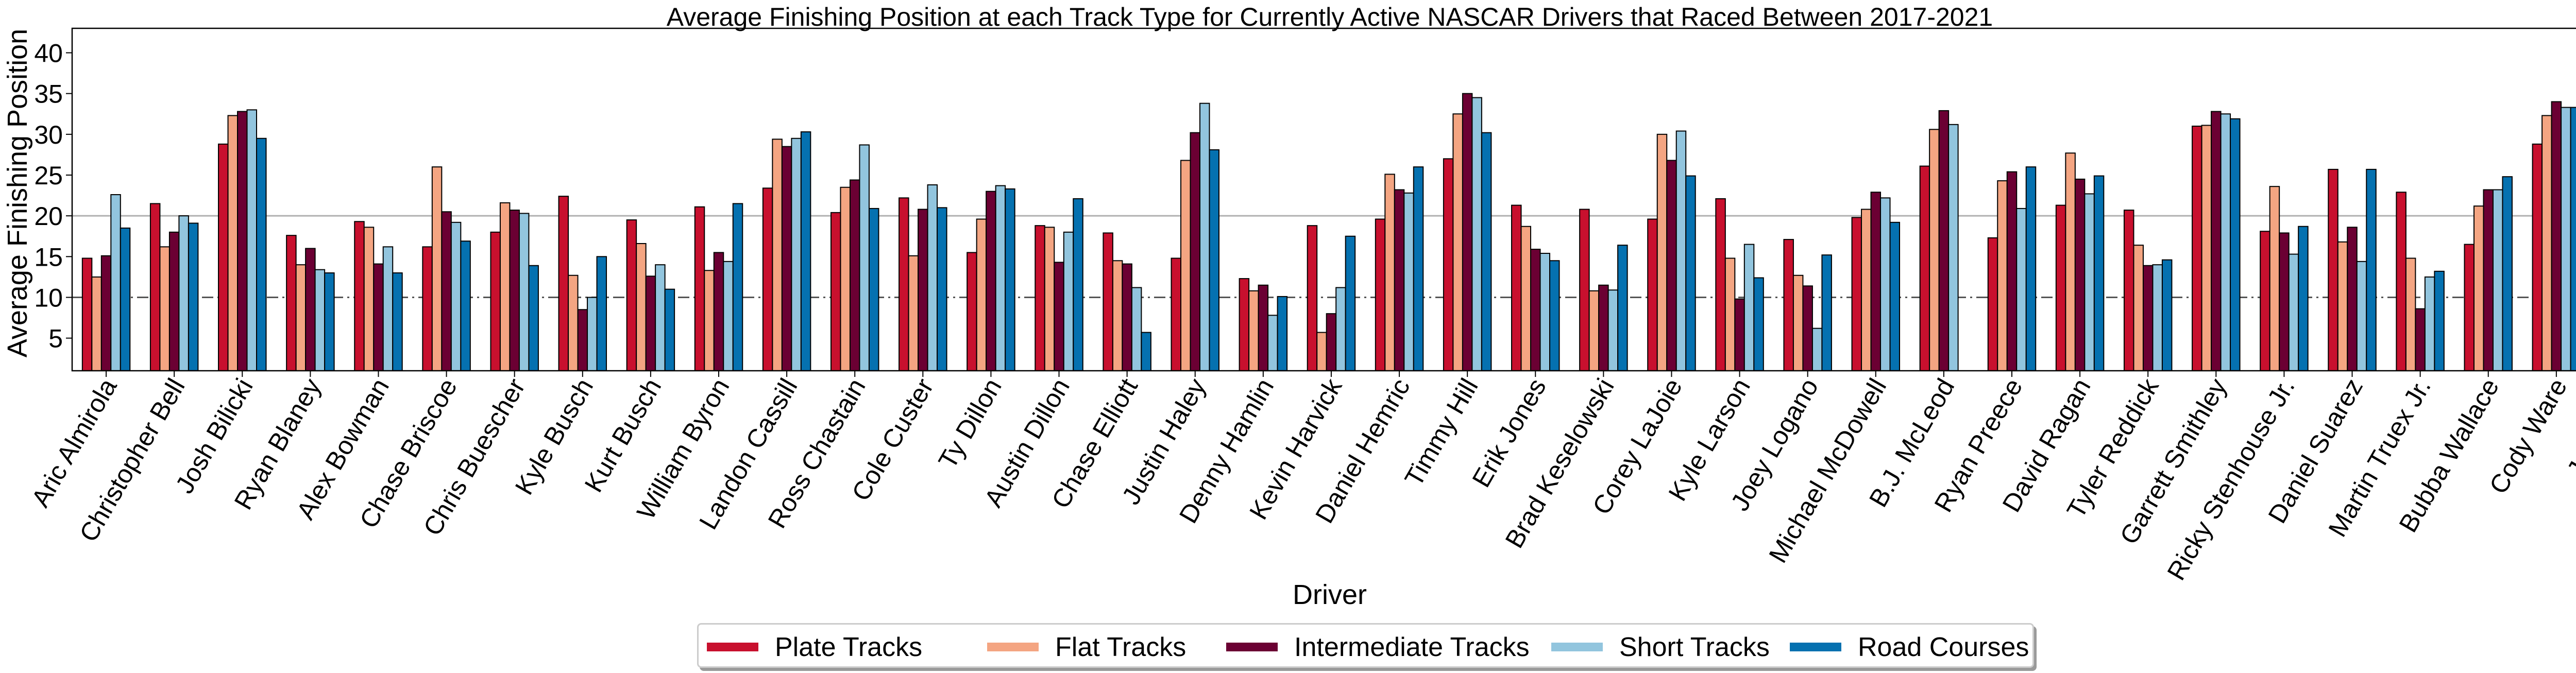 This screenshot has width=2576, height=673. What do you see at coordinates (970, 424) in the screenshot?
I see `x-tick-label: Ty Dillon` at bounding box center [970, 424].